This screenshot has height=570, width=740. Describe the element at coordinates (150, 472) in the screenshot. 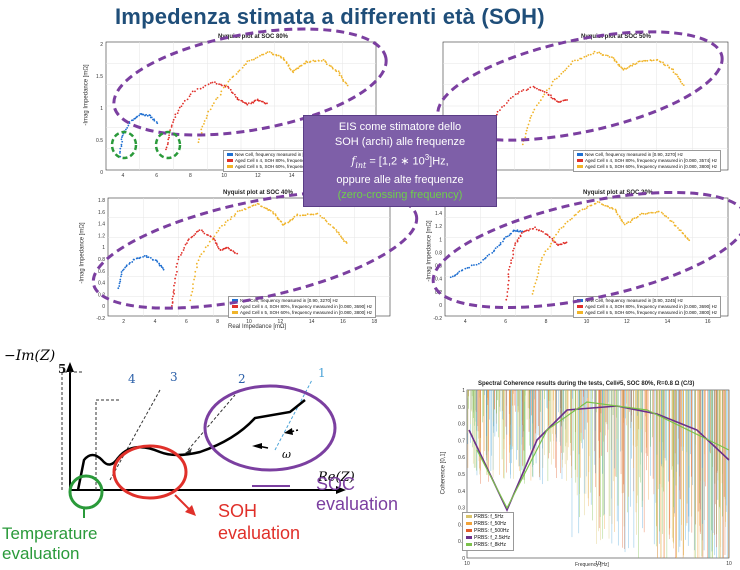

I see `soh-ellipse` at that location.